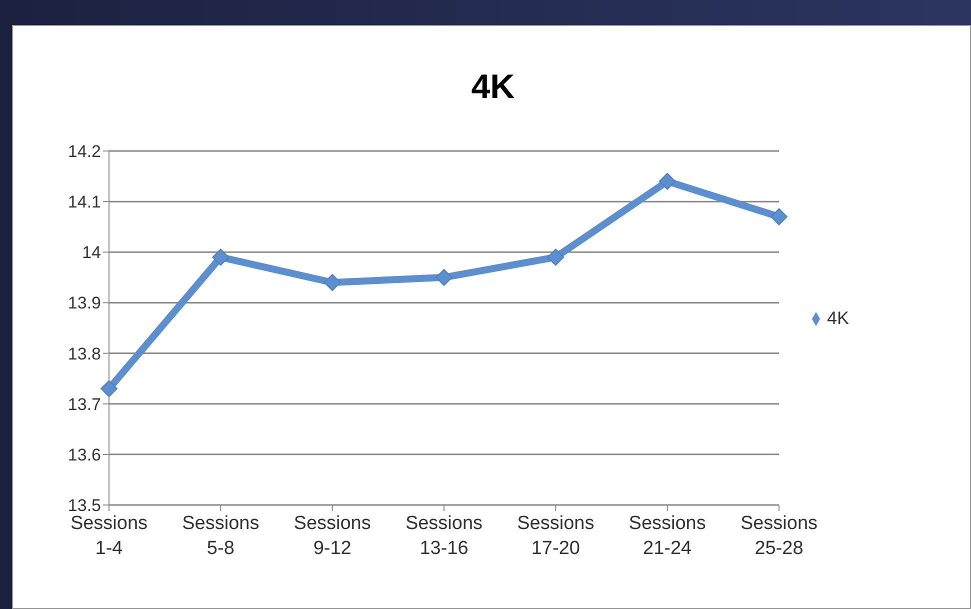 This screenshot has height=609, width=971. Describe the element at coordinates (555, 536) in the screenshot. I see `x-tick-label: Sessions 17-20` at that location.